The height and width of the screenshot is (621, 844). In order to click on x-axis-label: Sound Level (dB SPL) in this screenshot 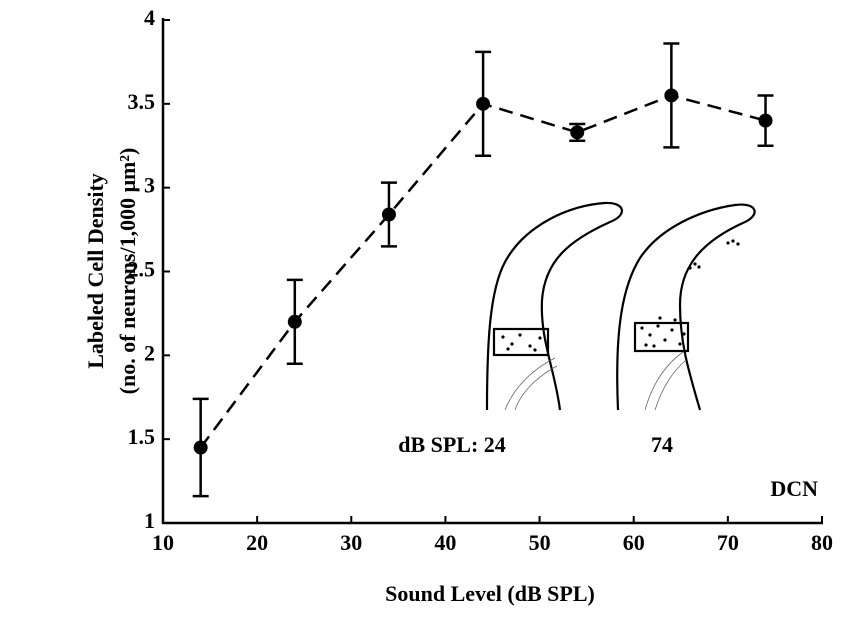, I will do `click(490, 593)`.